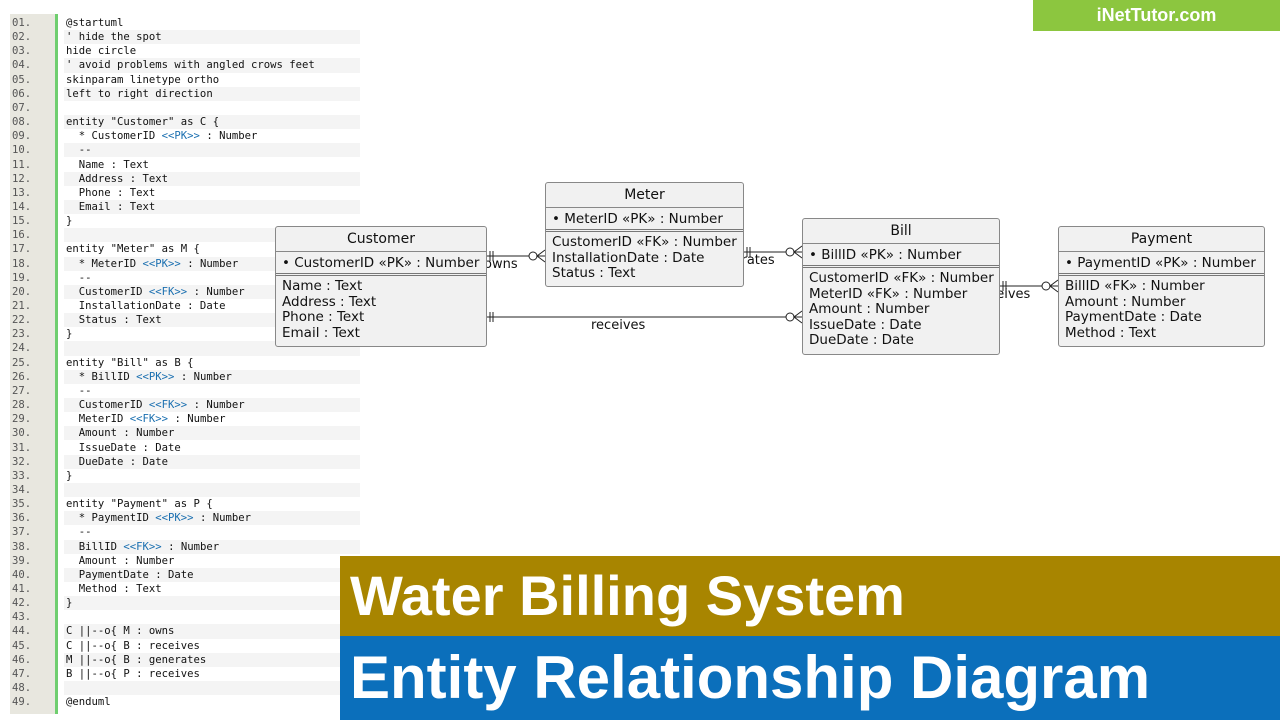  I want to click on line-number: 39., so click(22, 560).